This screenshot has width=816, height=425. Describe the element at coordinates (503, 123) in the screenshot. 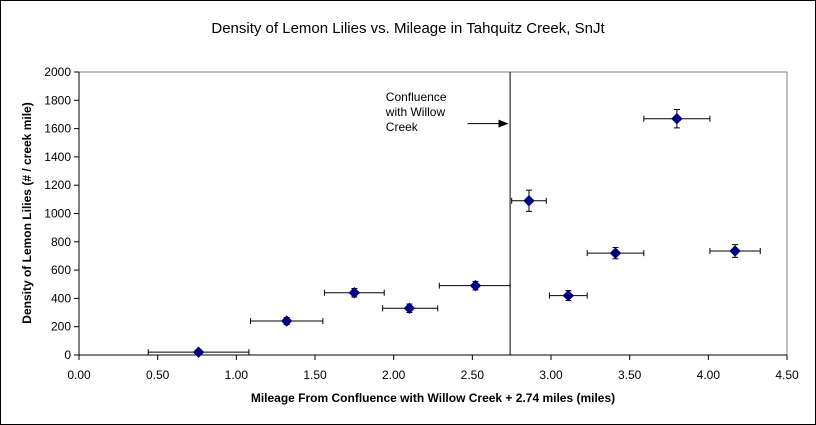

I see `annotation-arrow-head` at that location.